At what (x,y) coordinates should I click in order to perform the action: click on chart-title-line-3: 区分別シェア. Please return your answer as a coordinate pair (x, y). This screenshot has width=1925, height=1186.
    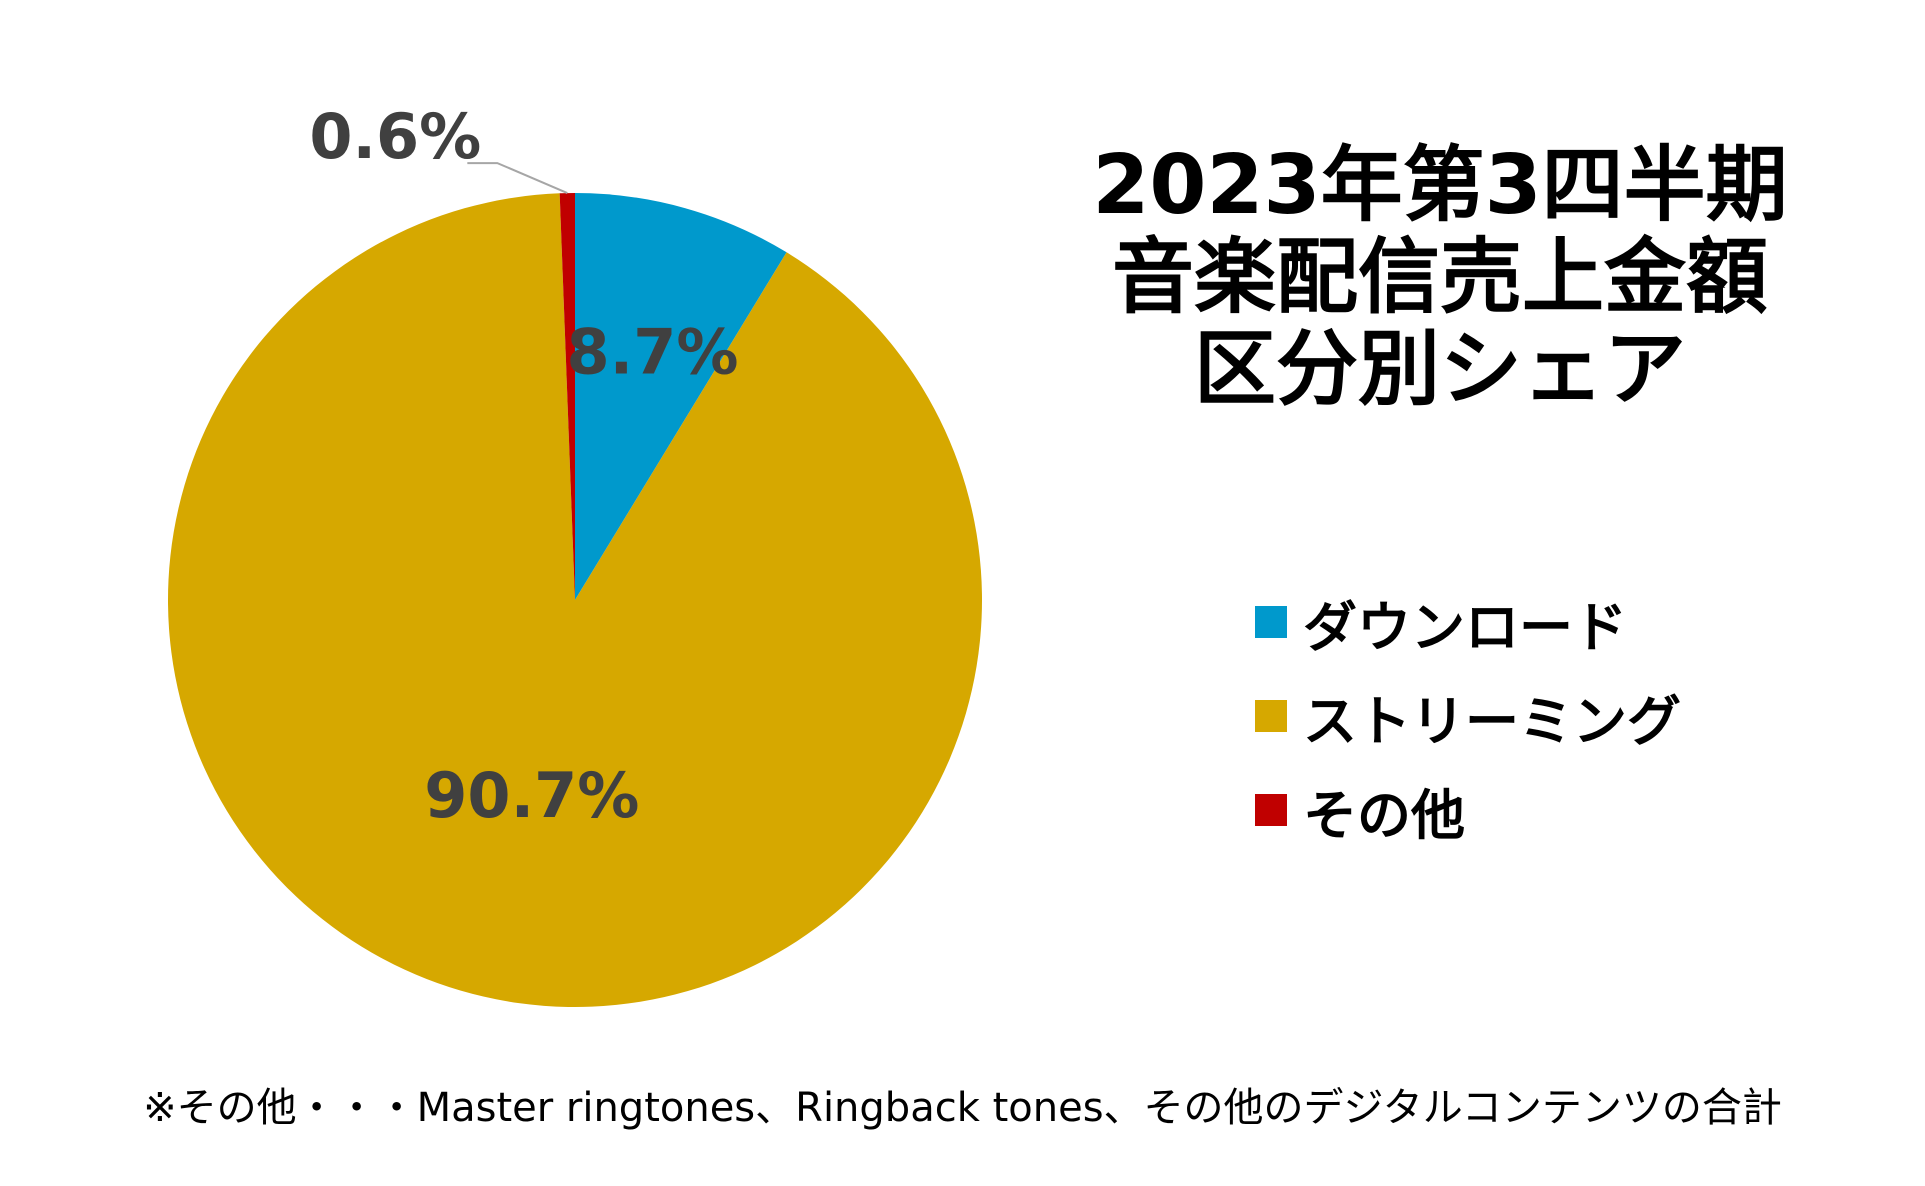
    Looking at the image, I should click on (1439, 369).